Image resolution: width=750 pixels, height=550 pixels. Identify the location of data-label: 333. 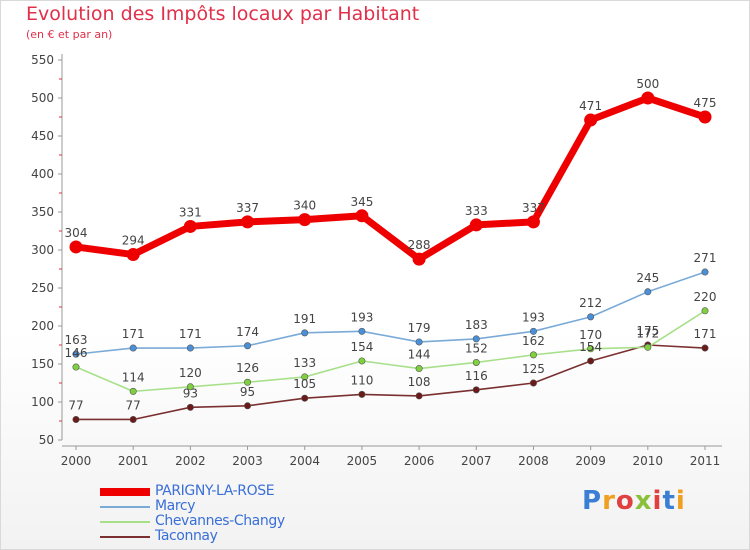
(476, 211).